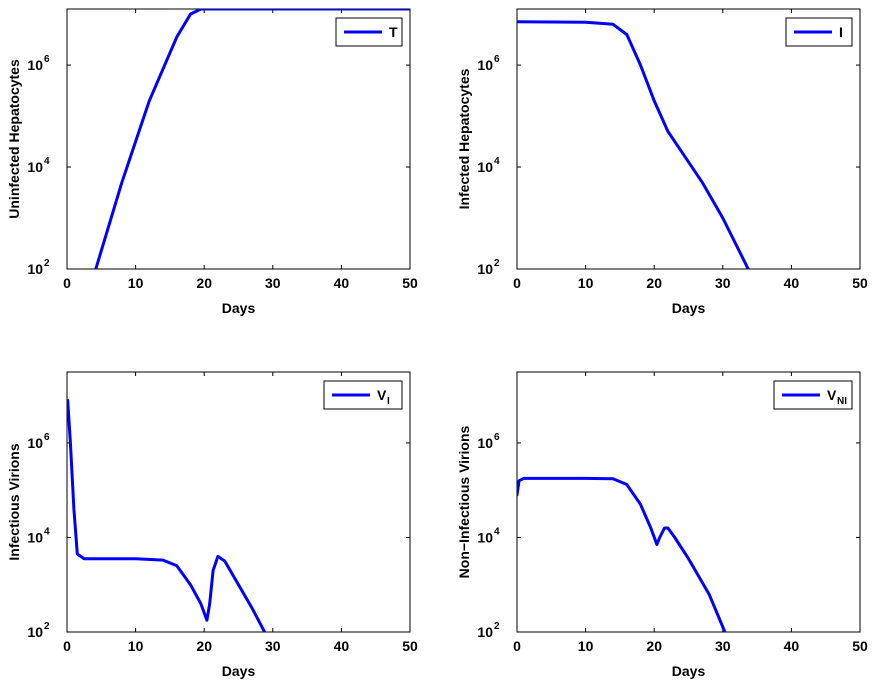 The width and height of the screenshot is (875, 687). Describe the element at coordinates (388, 401) in the screenshot. I see `legend-subscript: I` at that location.